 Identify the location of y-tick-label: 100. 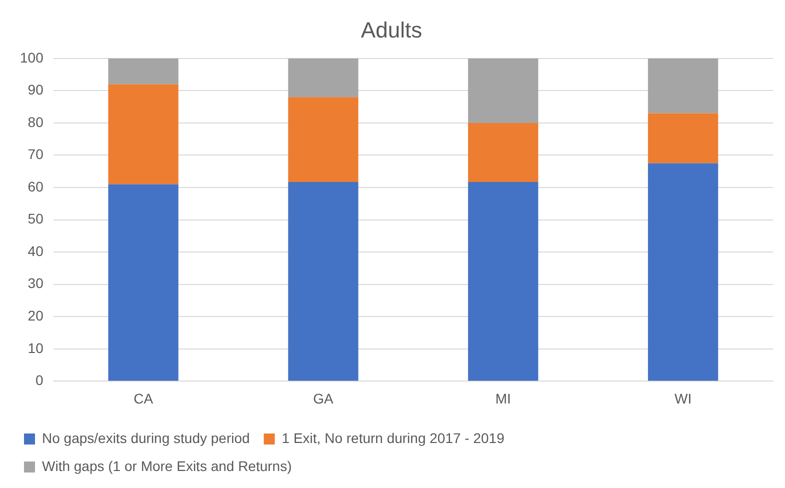
(32, 57).